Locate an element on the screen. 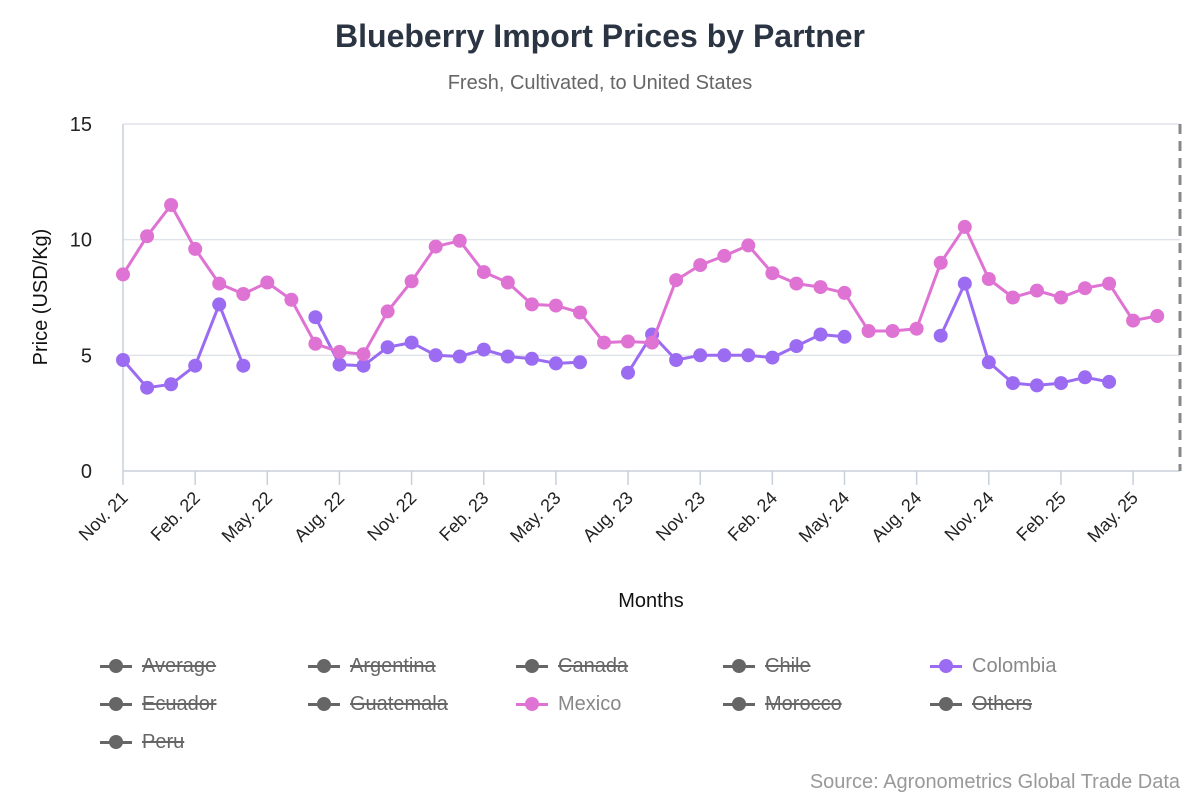  legend-item-chile: Chile is located at coordinates (767, 666).